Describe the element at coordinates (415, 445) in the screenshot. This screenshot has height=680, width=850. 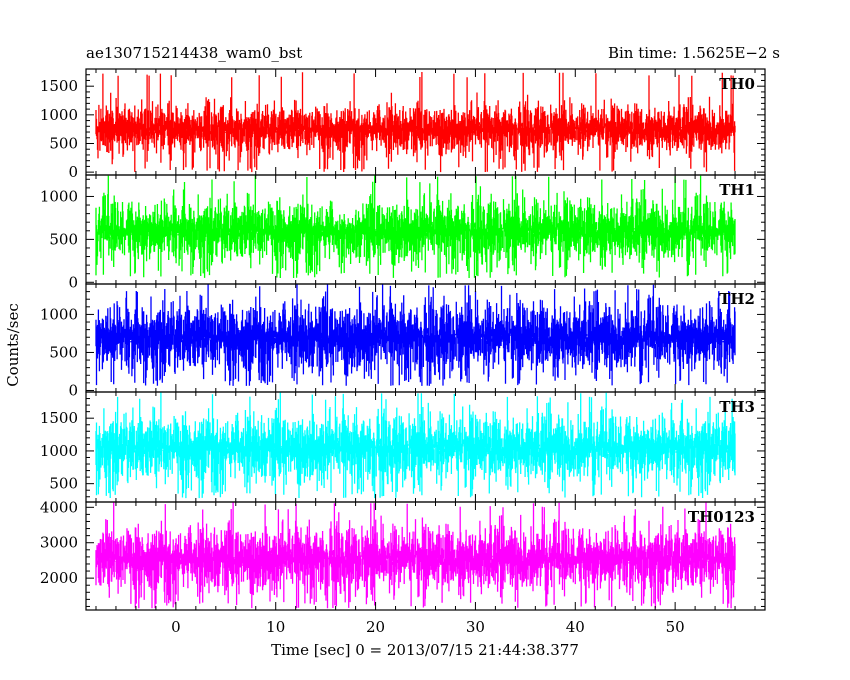
I see `series-trace-th3` at that location.